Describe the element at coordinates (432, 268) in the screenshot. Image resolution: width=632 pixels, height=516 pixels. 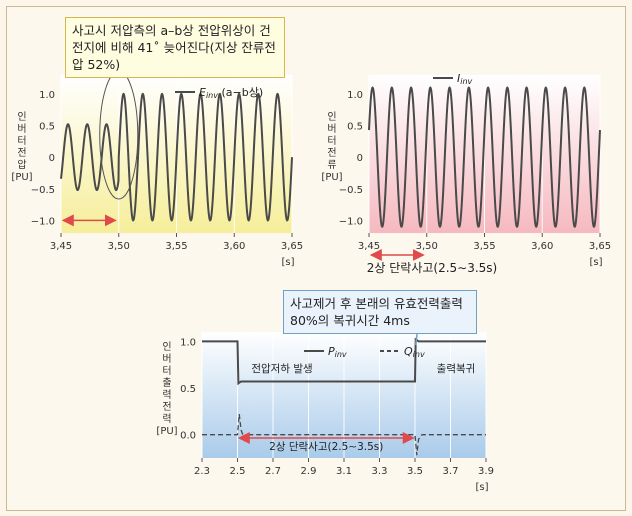
I see `current-fault-annotation: 2상 단락사고(2.5∼3.5s)` at that location.